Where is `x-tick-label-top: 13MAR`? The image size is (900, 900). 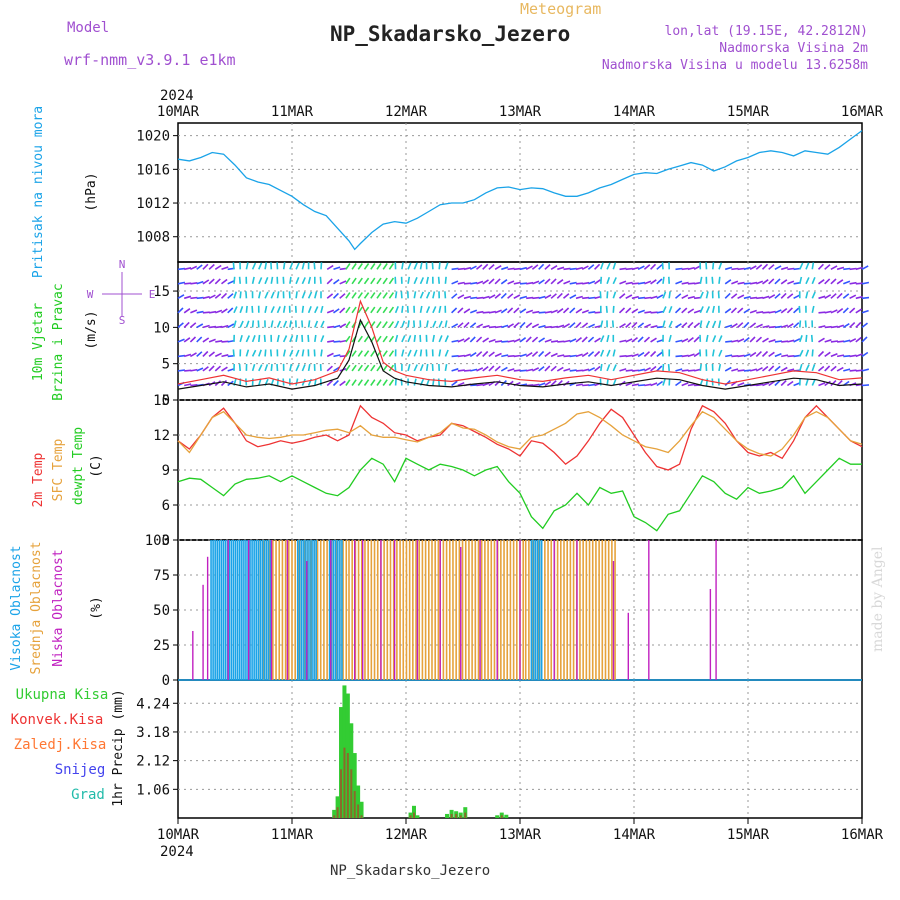
x-tick-label-top: 13MAR is located at coordinates (520, 112).